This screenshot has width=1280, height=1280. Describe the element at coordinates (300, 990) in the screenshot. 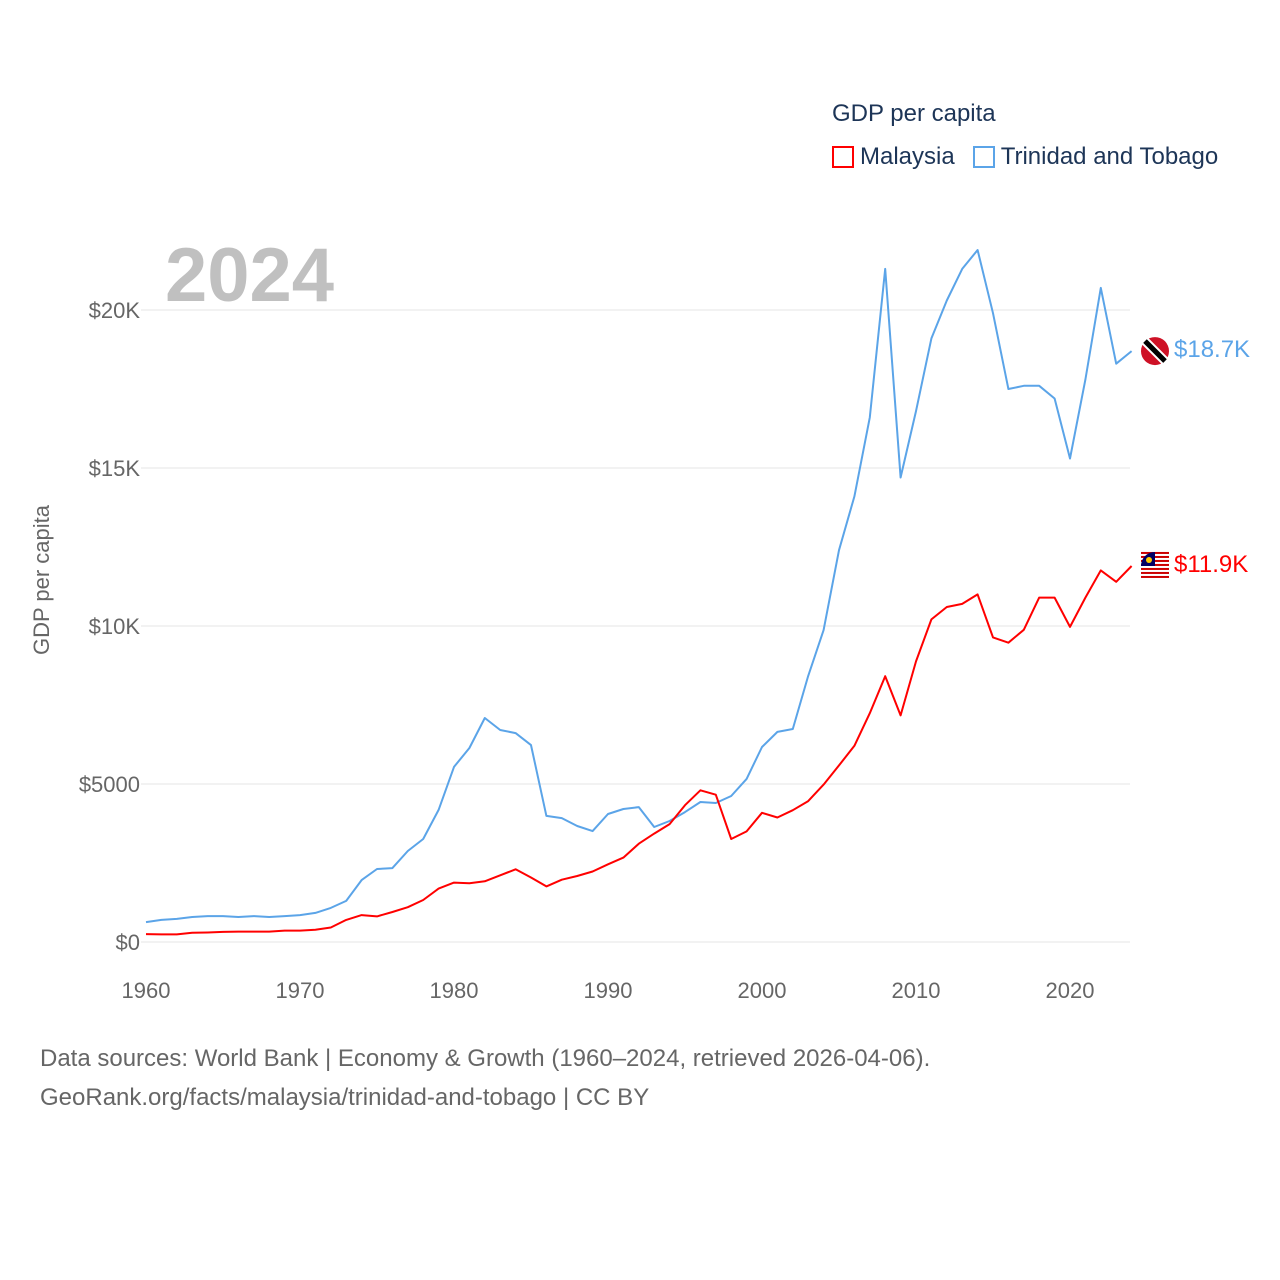

I see `x-tick-label: 1970` at that location.